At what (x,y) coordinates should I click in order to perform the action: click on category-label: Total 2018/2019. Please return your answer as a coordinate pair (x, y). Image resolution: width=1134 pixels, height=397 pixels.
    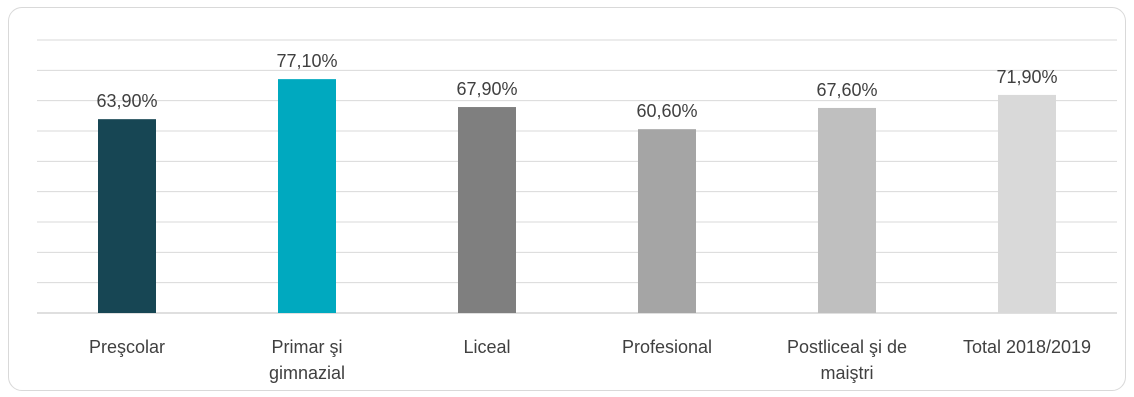
    Looking at the image, I should click on (1027, 347).